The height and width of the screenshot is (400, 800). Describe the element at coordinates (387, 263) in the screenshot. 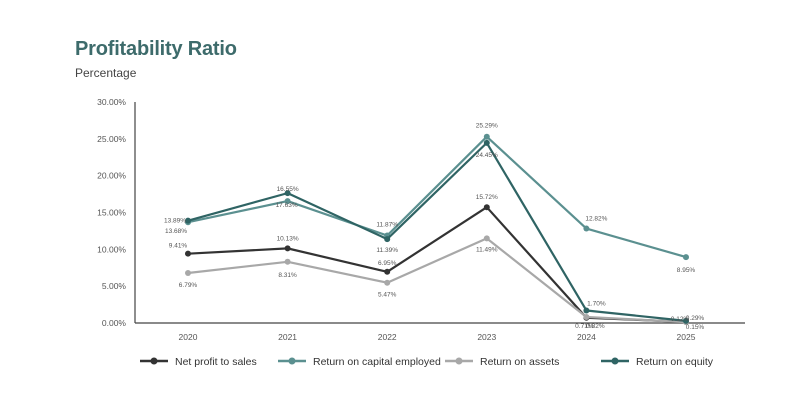

I see `data-label: 6.95%` at that location.